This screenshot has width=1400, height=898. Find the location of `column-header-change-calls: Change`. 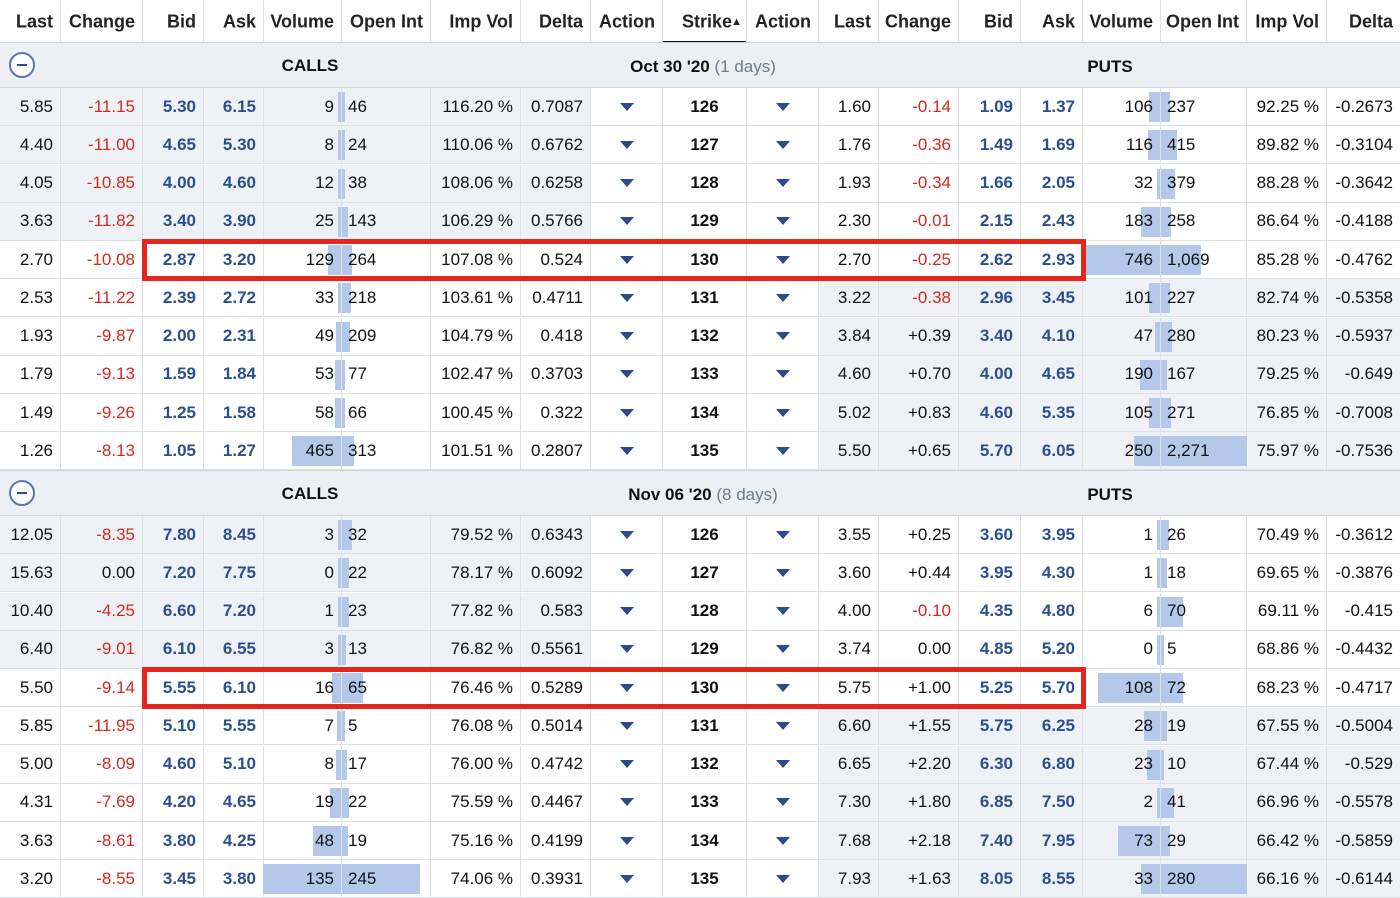

column-header-change-calls: Change is located at coordinates (101, 22).